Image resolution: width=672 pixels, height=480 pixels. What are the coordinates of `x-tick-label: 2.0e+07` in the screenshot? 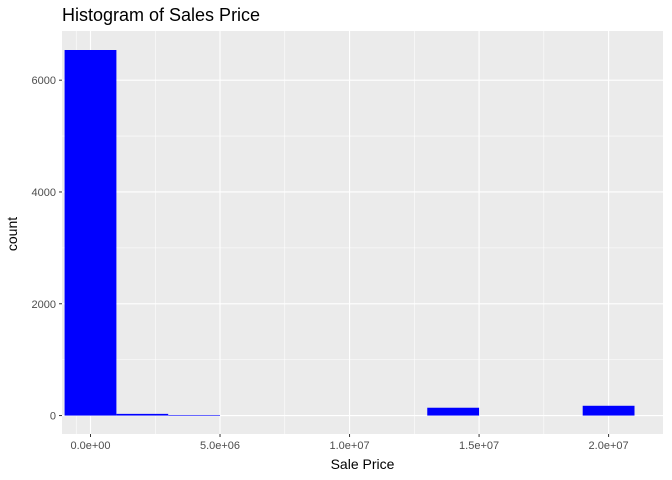 It's located at (609, 446).